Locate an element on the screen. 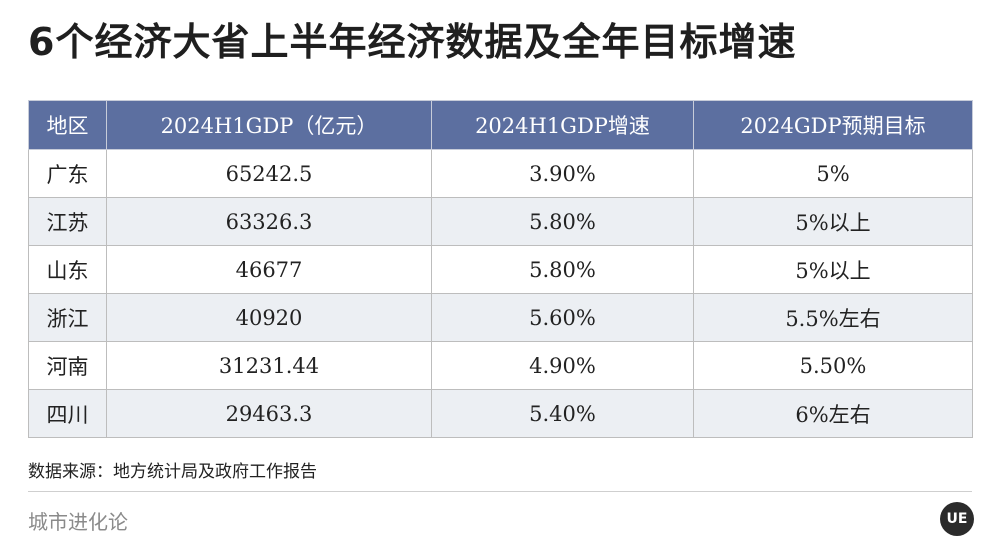 Image resolution: width=1000 pixels, height=550 pixels. cell-growth: 5.40% is located at coordinates (562, 413).